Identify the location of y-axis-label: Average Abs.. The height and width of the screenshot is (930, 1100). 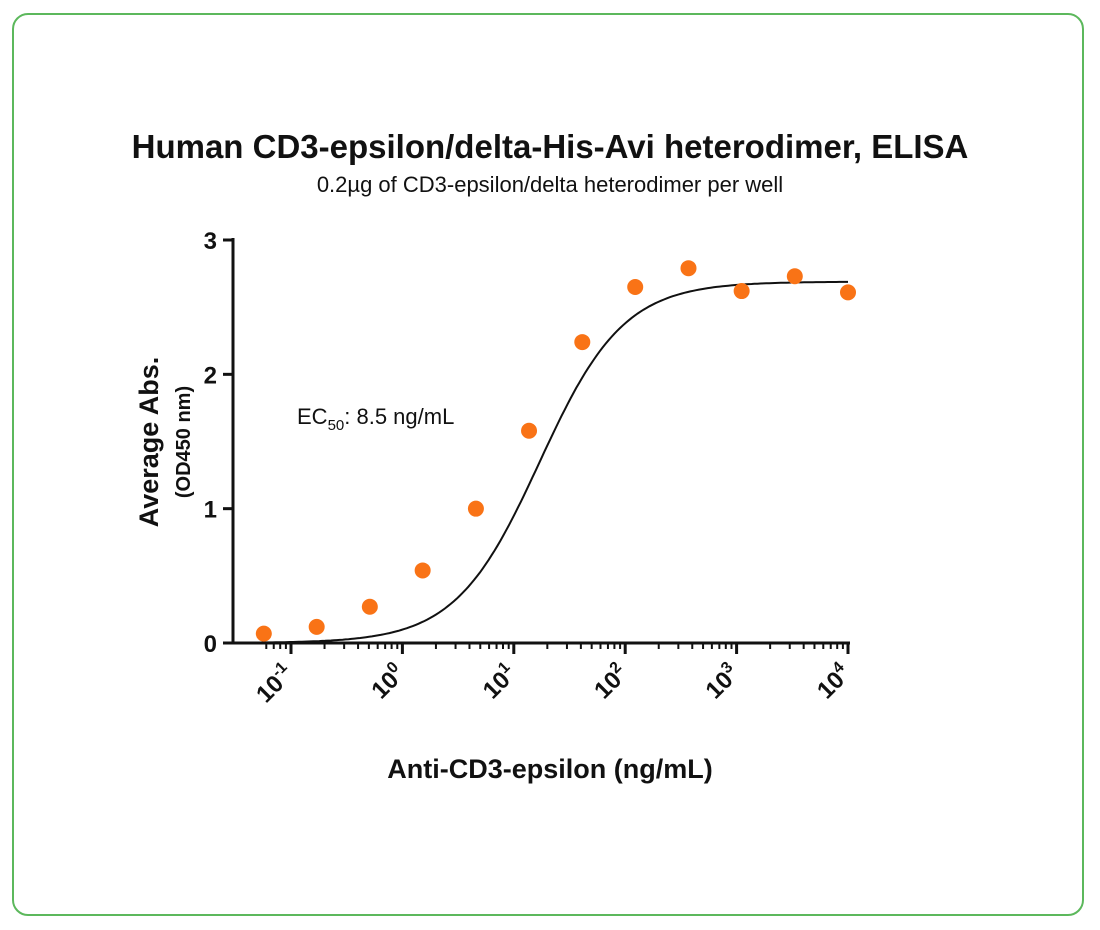
(149, 442).